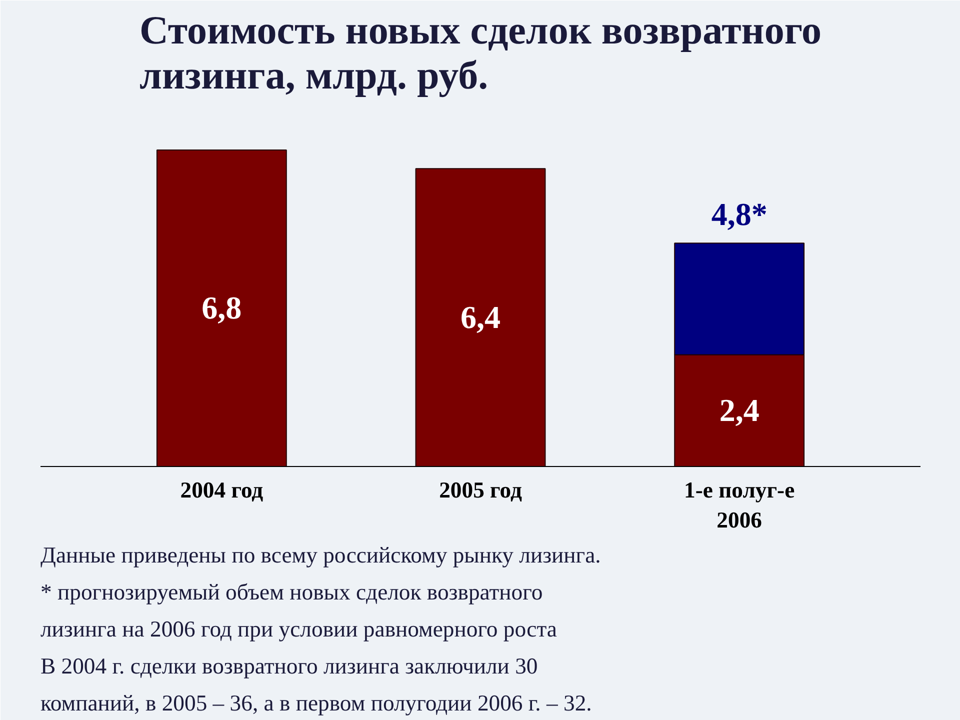  Describe the element at coordinates (298, 629) in the screenshot. I see `text: лизинга на 2006 год при условии равномерного роста` at that location.